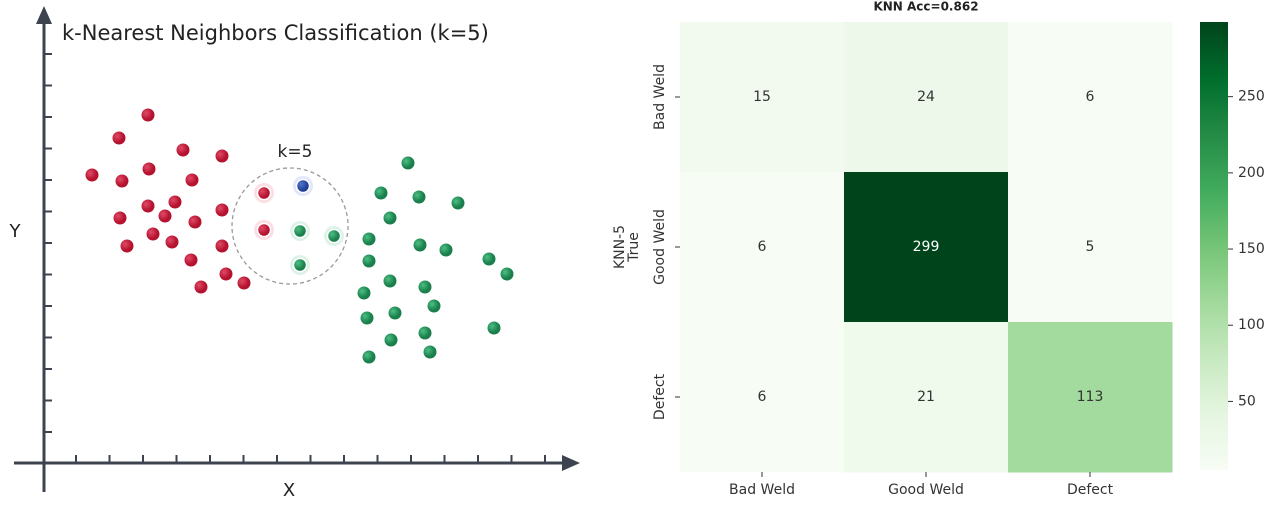 This screenshot has width=1274, height=510. What do you see at coordinates (290, 226) in the screenshot?
I see `k-radius` at bounding box center [290, 226].